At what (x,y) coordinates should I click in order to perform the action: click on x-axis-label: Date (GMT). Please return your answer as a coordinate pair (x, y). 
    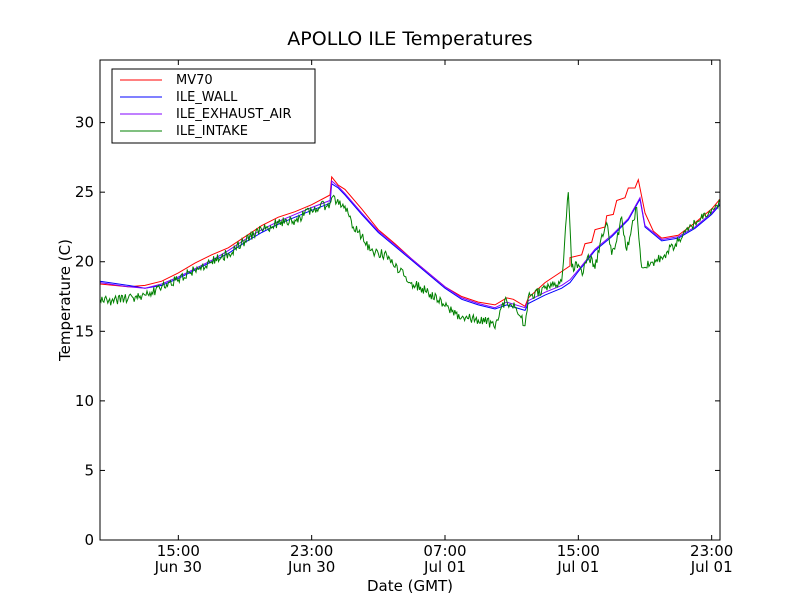
    Looking at the image, I should click on (410, 586).